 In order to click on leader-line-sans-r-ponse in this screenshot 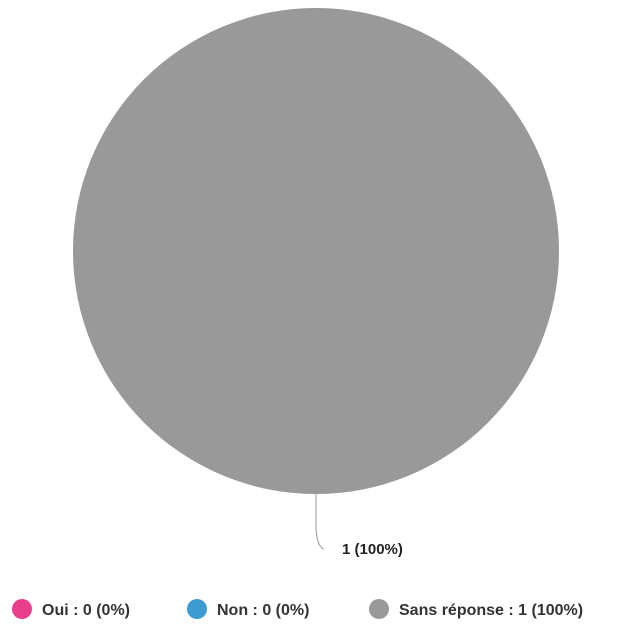, I will do `click(320, 522)`.